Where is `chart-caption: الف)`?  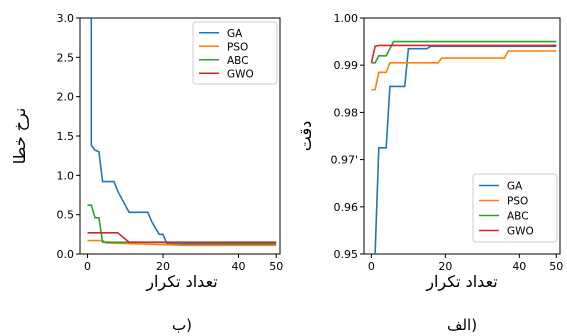
chart-caption: الف) is located at coordinates (462, 325).